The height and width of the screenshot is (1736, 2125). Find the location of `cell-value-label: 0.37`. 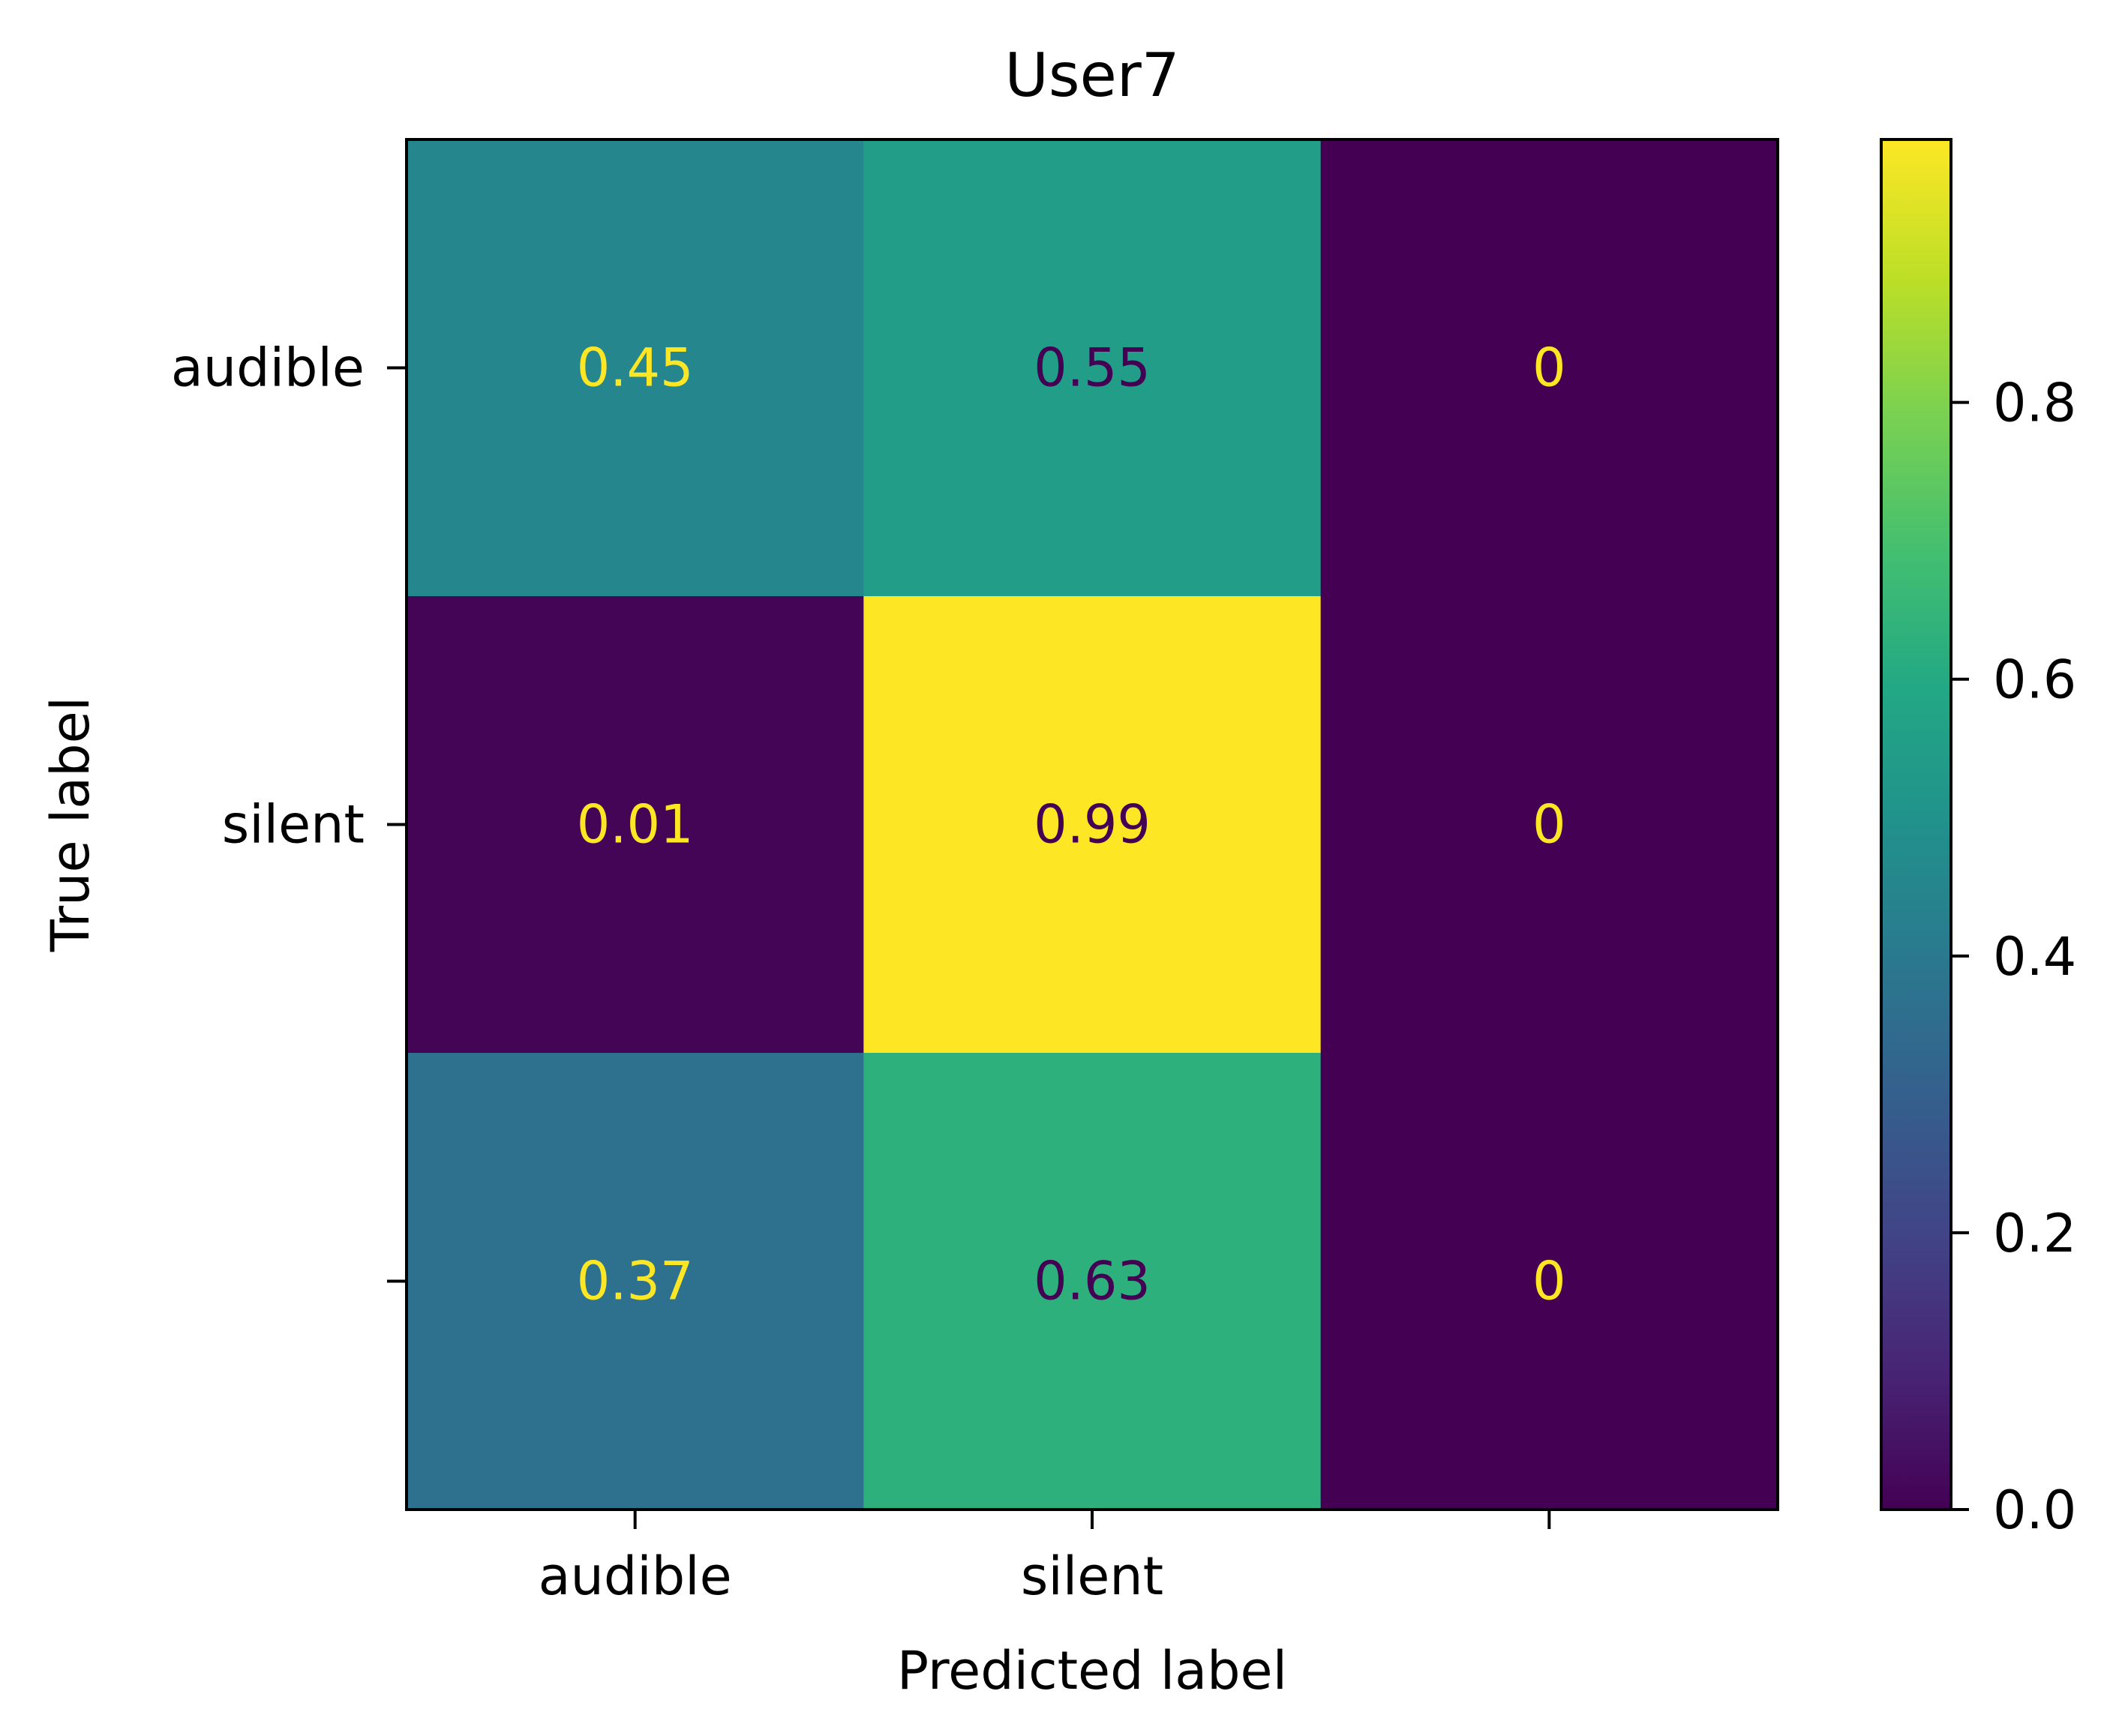

cell-value-label: 0.37 is located at coordinates (635, 1281).